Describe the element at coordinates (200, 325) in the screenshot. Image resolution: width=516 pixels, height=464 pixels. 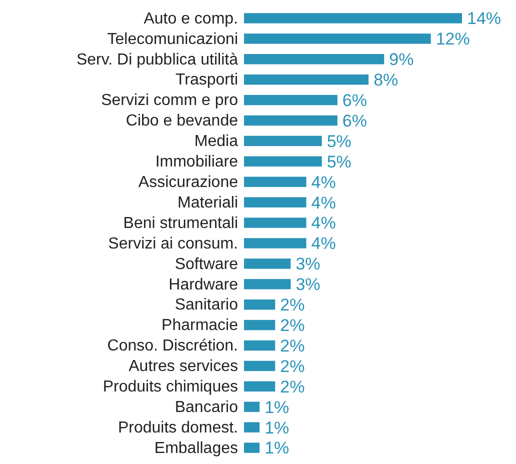
I see `y-tick-label: Pharmacie` at that location.